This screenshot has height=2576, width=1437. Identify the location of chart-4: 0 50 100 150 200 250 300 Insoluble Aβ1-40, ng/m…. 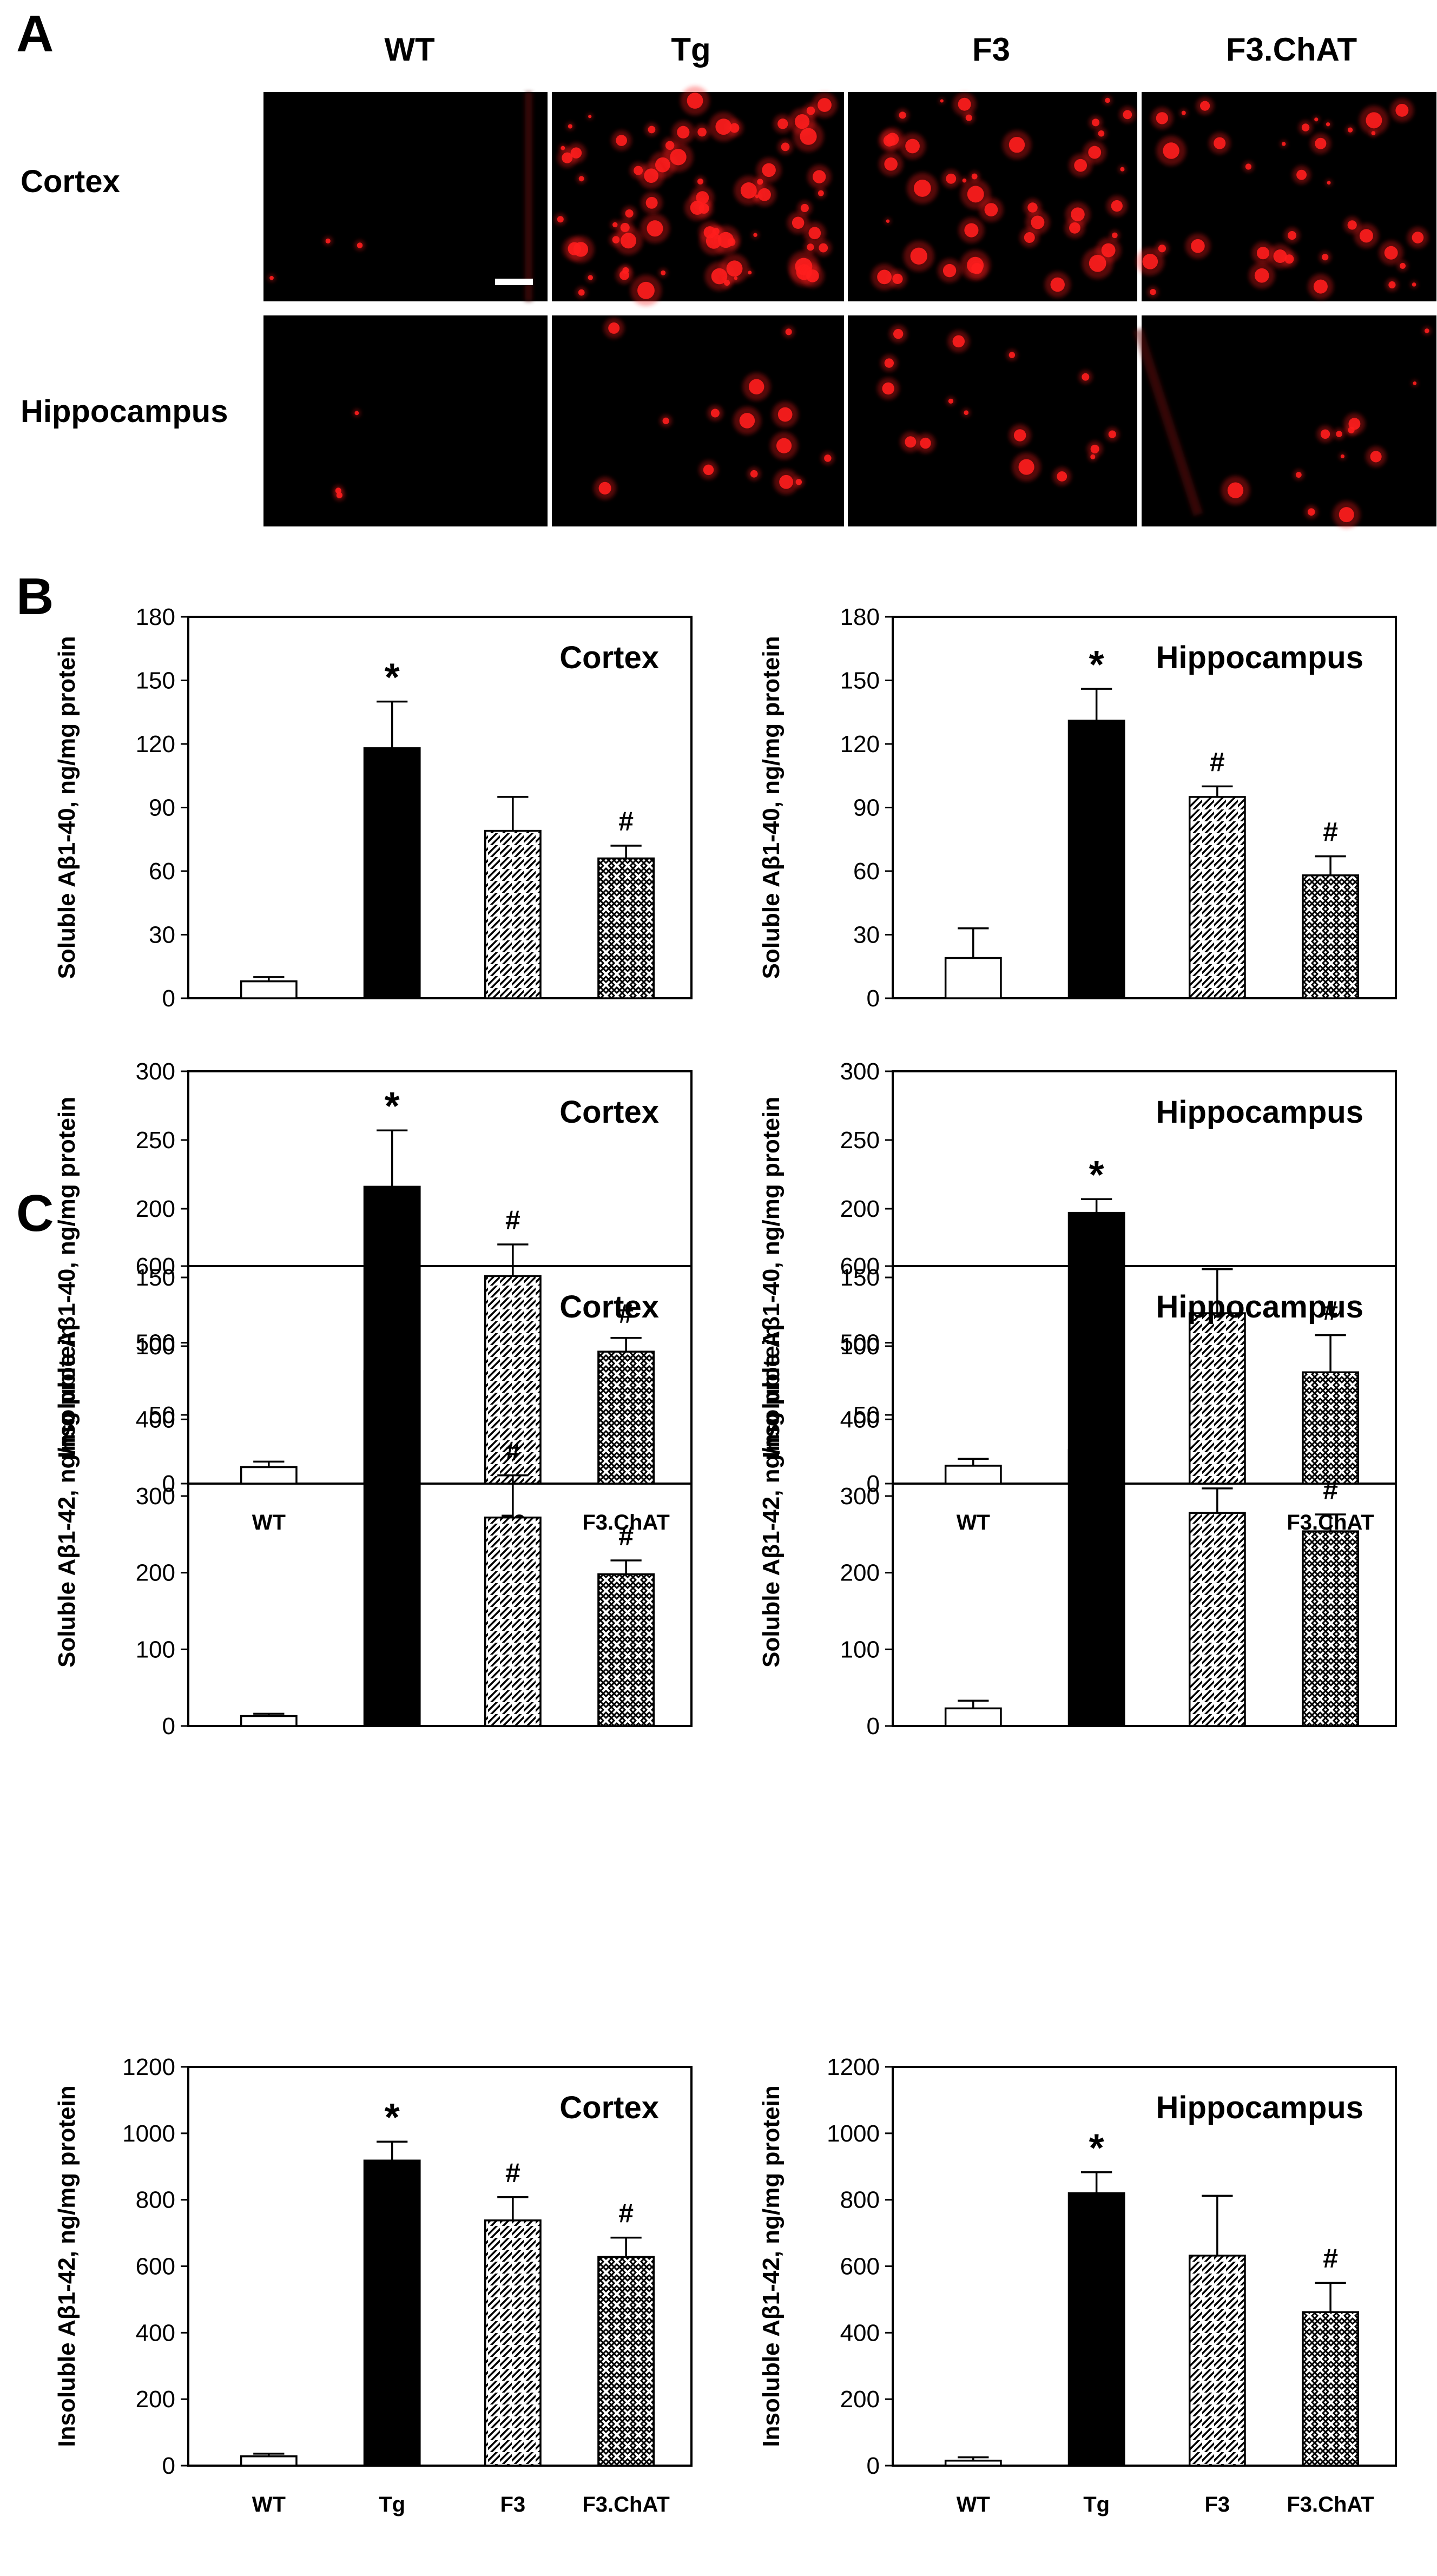
(1077, 1296).